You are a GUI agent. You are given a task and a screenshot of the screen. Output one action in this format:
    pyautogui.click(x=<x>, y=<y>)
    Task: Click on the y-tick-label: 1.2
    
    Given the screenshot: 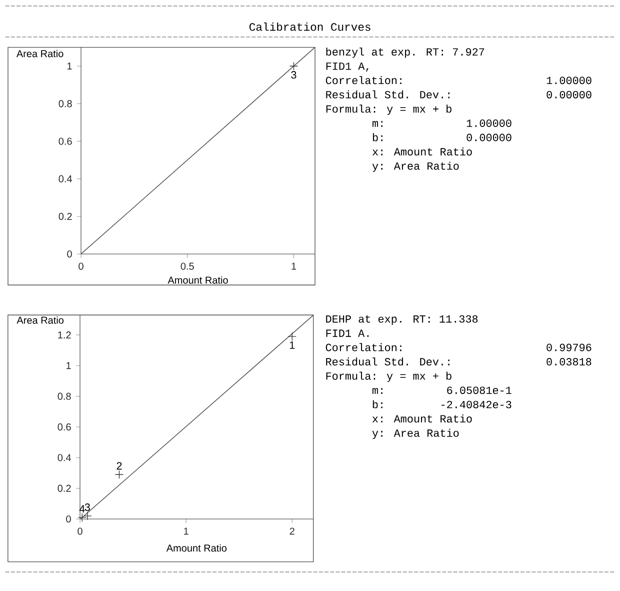 What is the action you would take?
    pyautogui.click(x=64, y=334)
    